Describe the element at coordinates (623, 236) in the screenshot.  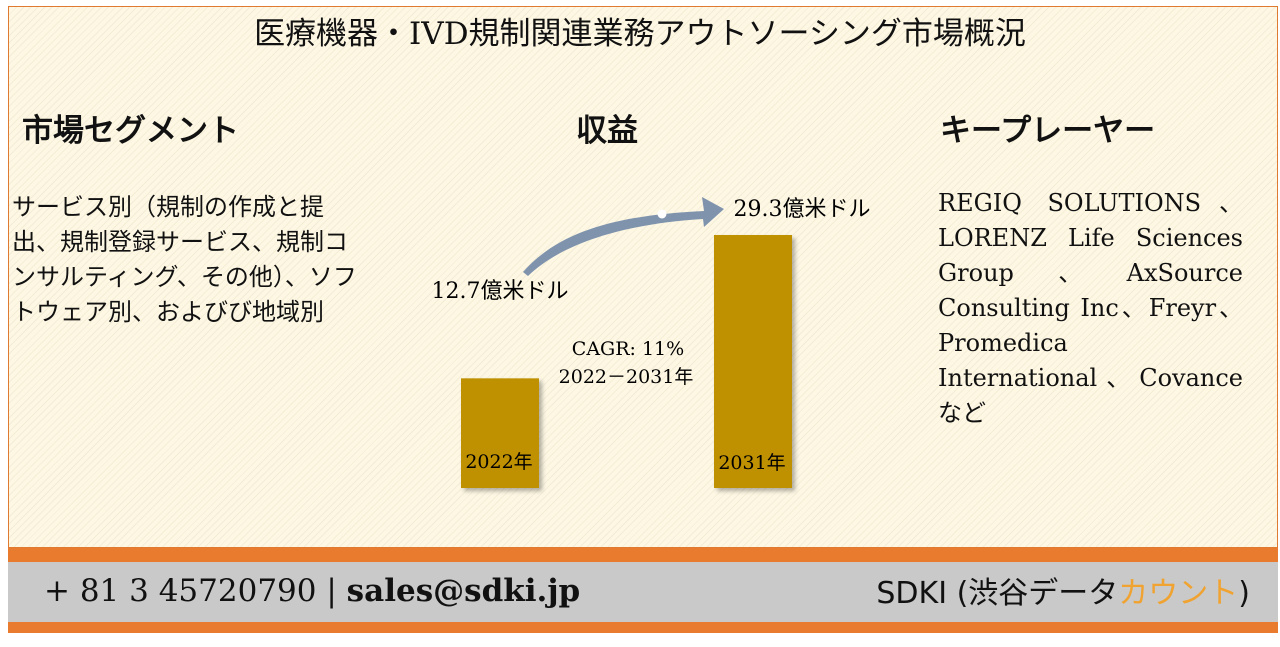
I see `growth-arrow` at that location.